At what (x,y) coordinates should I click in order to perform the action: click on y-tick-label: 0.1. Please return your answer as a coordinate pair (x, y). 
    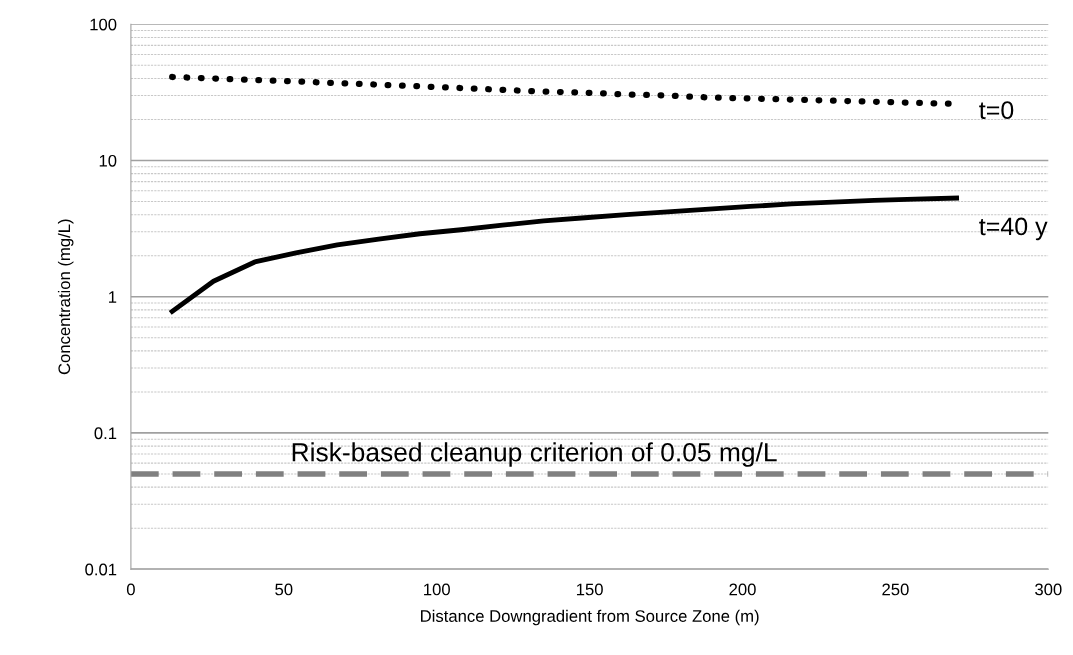
    Looking at the image, I should click on (105, 433).